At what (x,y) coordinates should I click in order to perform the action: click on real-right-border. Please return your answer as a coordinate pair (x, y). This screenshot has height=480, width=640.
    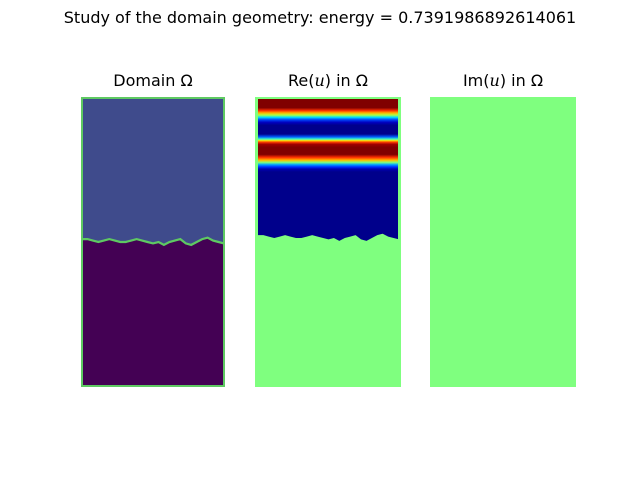
    Looking at the image, I should click on (399, 171).